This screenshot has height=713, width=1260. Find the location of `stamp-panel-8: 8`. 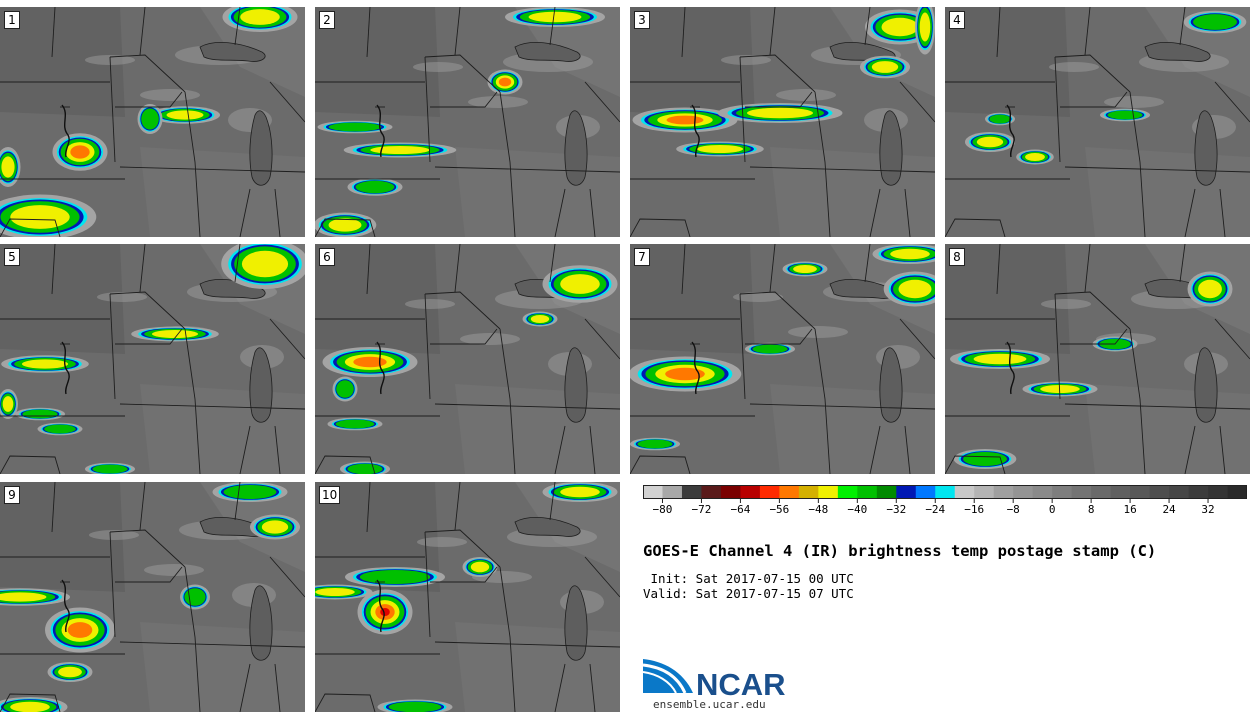

stamp-panel-8: 8 is located at coordinates (1097, 359).